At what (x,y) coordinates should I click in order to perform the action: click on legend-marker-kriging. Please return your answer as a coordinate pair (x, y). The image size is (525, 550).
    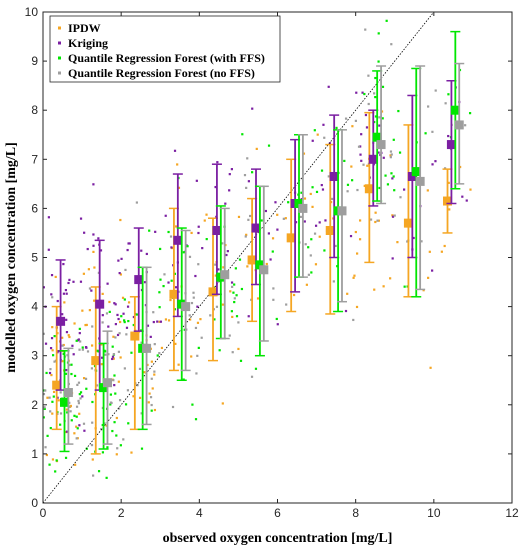
    Looking at the image, I should click on (59, 43).